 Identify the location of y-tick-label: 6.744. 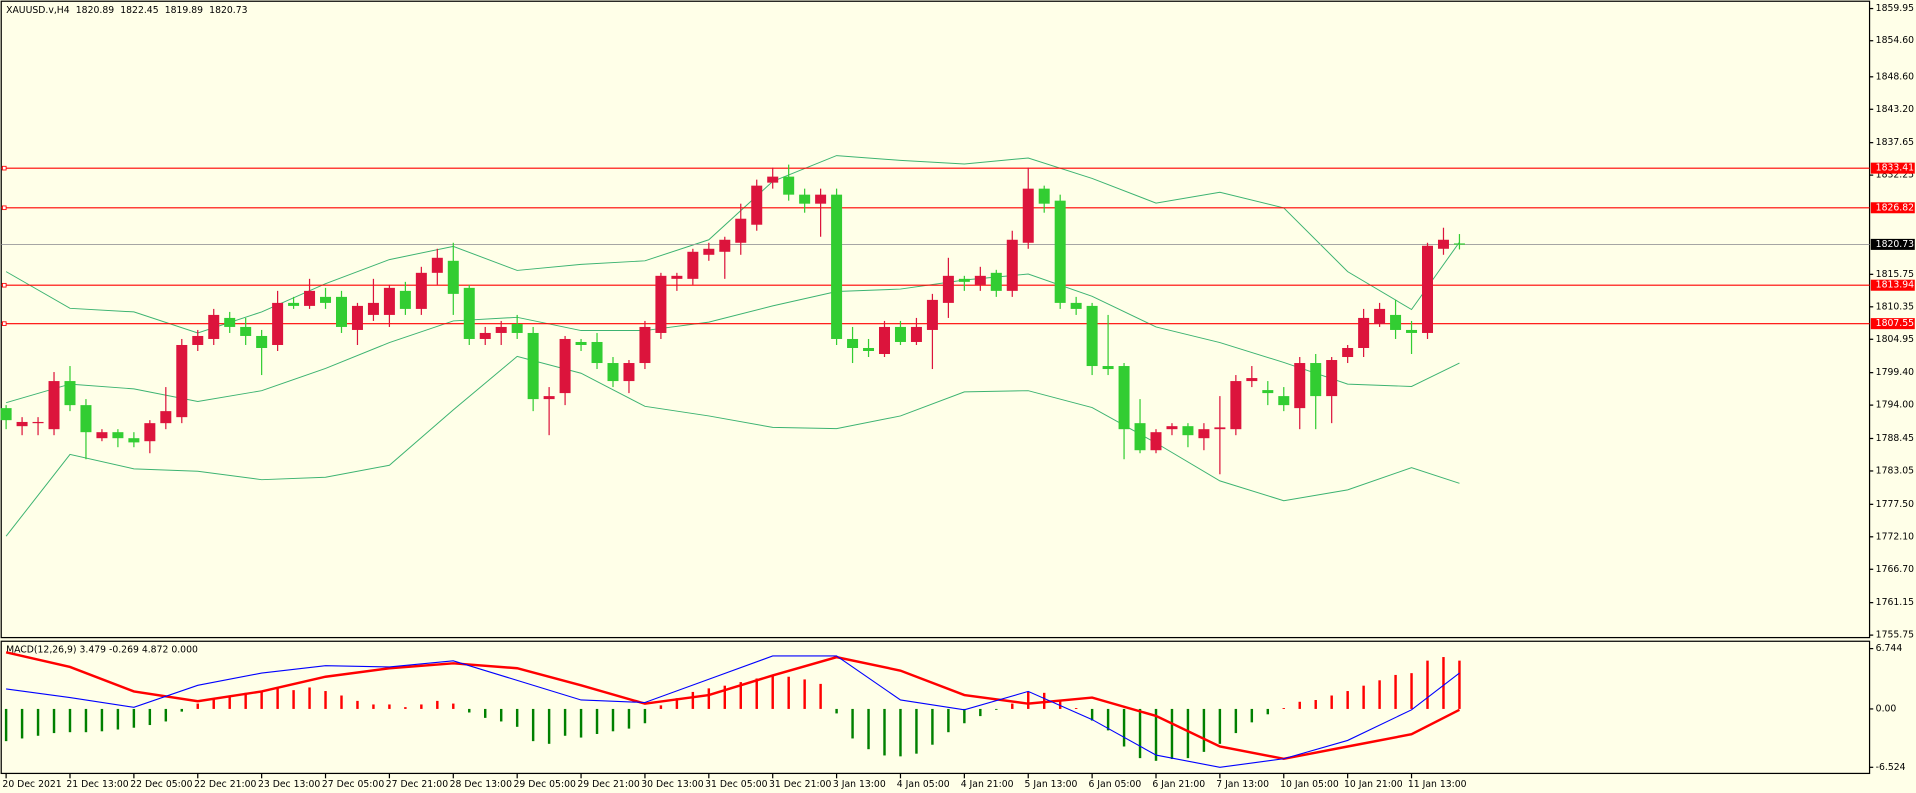
(1889, 648).